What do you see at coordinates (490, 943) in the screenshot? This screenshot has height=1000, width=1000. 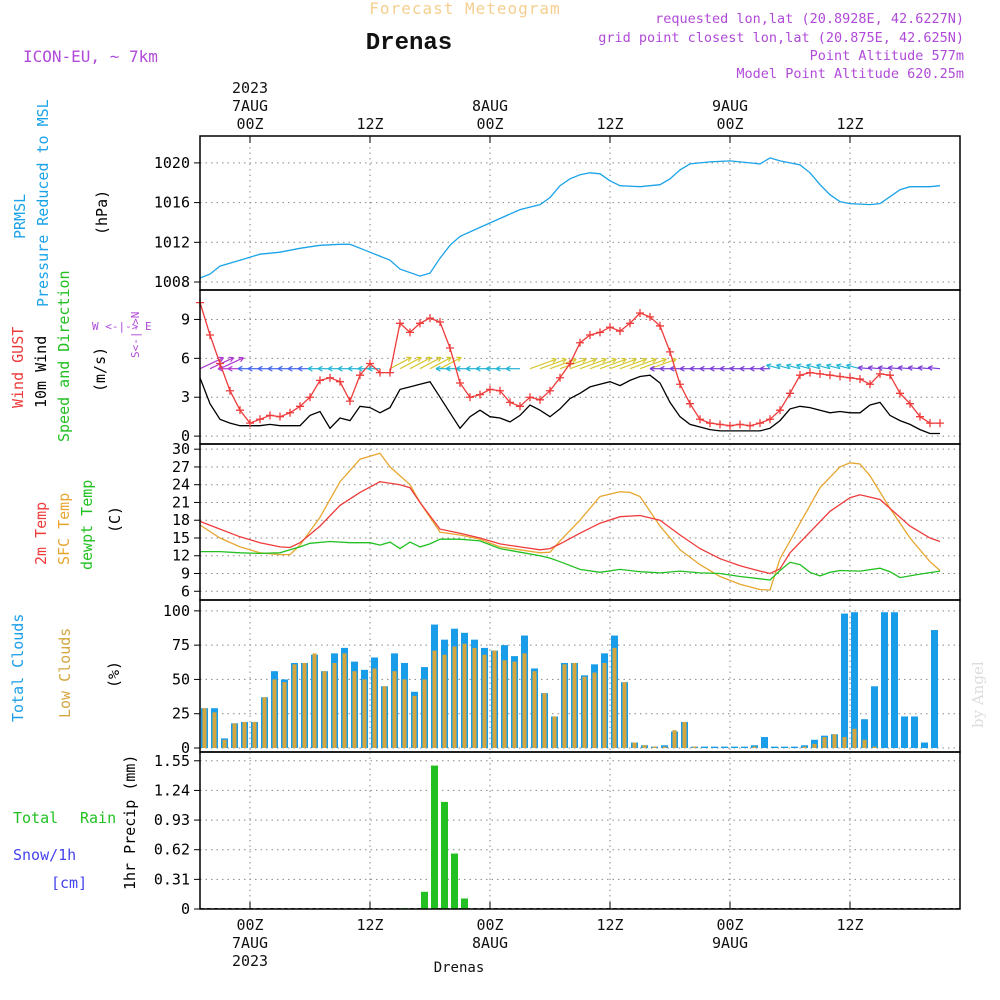 I see `bottom-axis-label: 8AUG` at bounding box center [490, 943].